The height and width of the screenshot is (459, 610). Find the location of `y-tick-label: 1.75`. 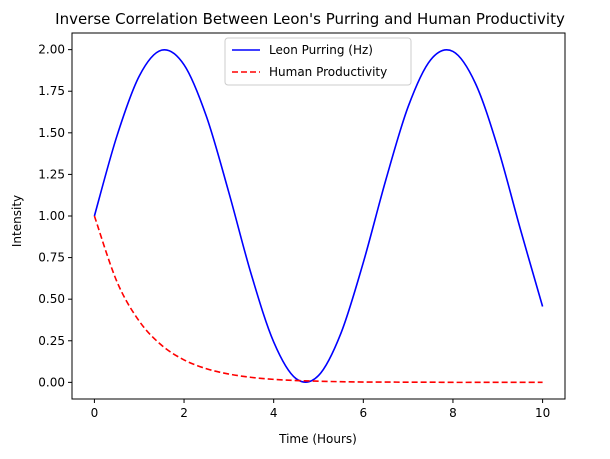

y-tick-label: 1.75 is located at coordinates (51, 91).